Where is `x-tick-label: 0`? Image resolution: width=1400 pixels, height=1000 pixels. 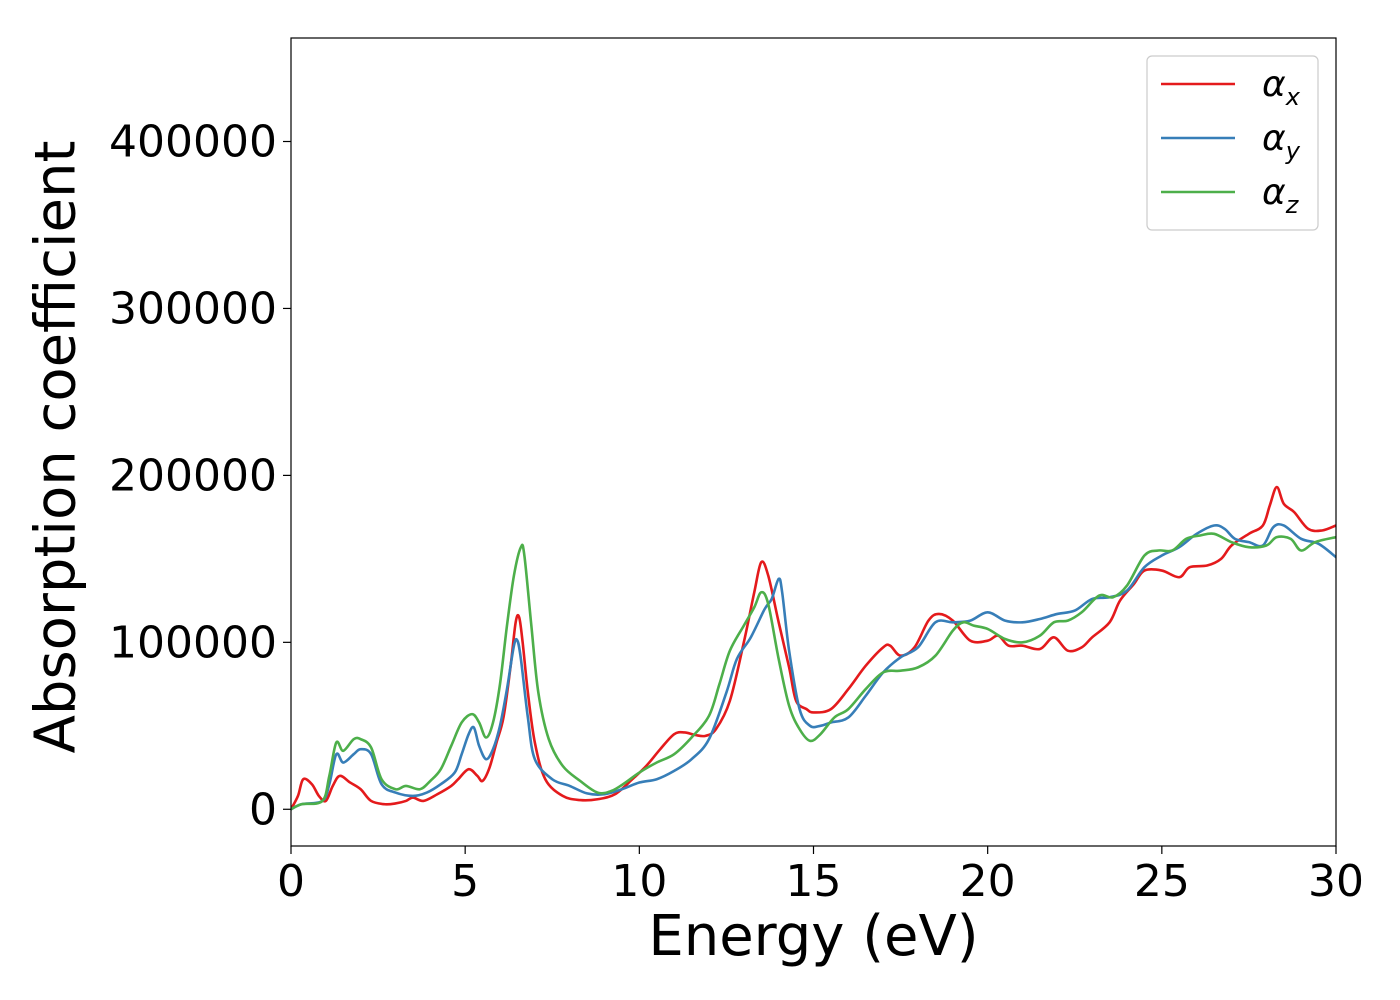 x-tick-label: 0 is located at coordinates (291, 881).